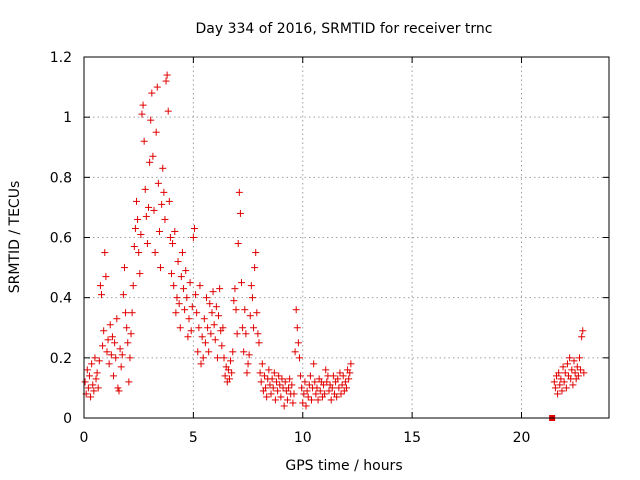 The height and width of the screenshot is (480, 640). What do you see at coordinates (61, 239) in the screenshot?
I see `y-tick-label: 0.6` at bounding box center [61, 239].